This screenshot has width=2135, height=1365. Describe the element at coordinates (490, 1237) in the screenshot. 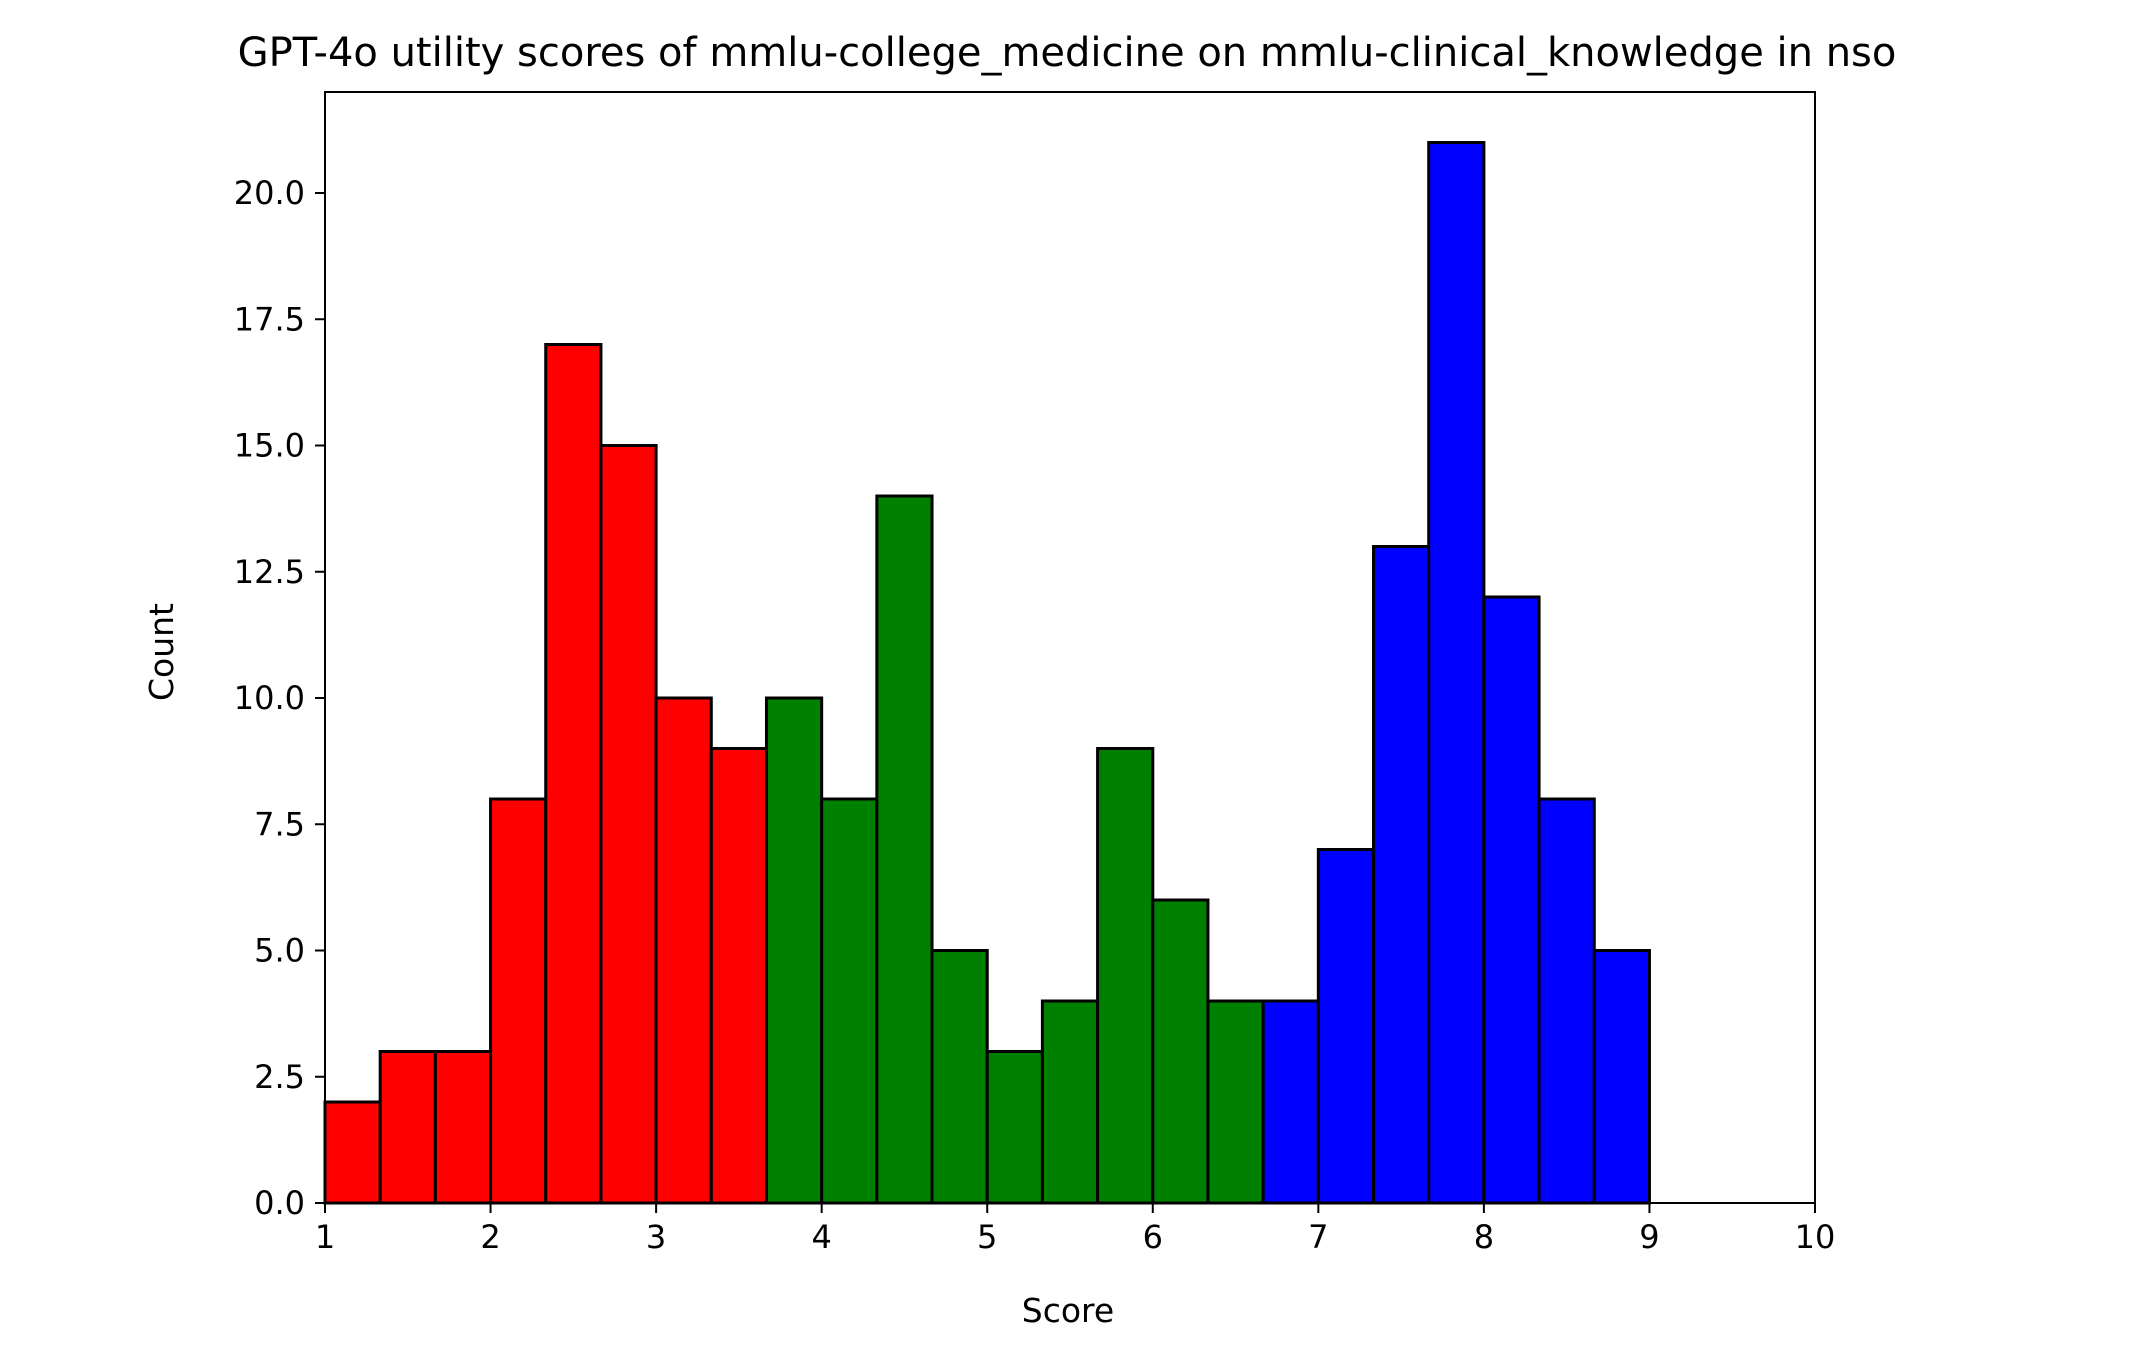

I see `x-tick-label: 2` at that location.